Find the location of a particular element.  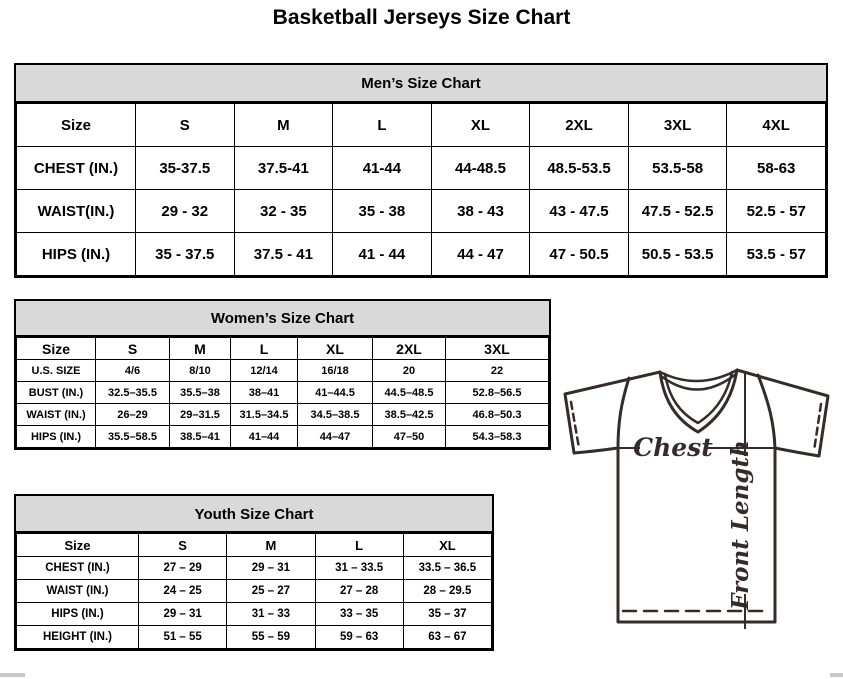

value-cell: 35.5–58.5 is located at coordinates (132, 436).